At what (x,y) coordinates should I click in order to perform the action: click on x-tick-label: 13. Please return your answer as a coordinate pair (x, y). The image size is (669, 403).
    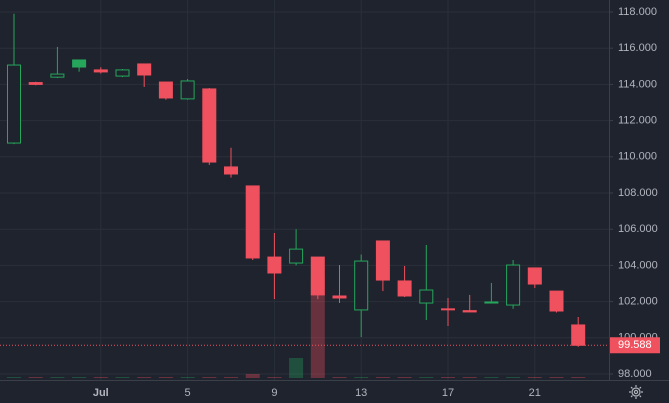
    Looking at the image, I should click on (361, 393).